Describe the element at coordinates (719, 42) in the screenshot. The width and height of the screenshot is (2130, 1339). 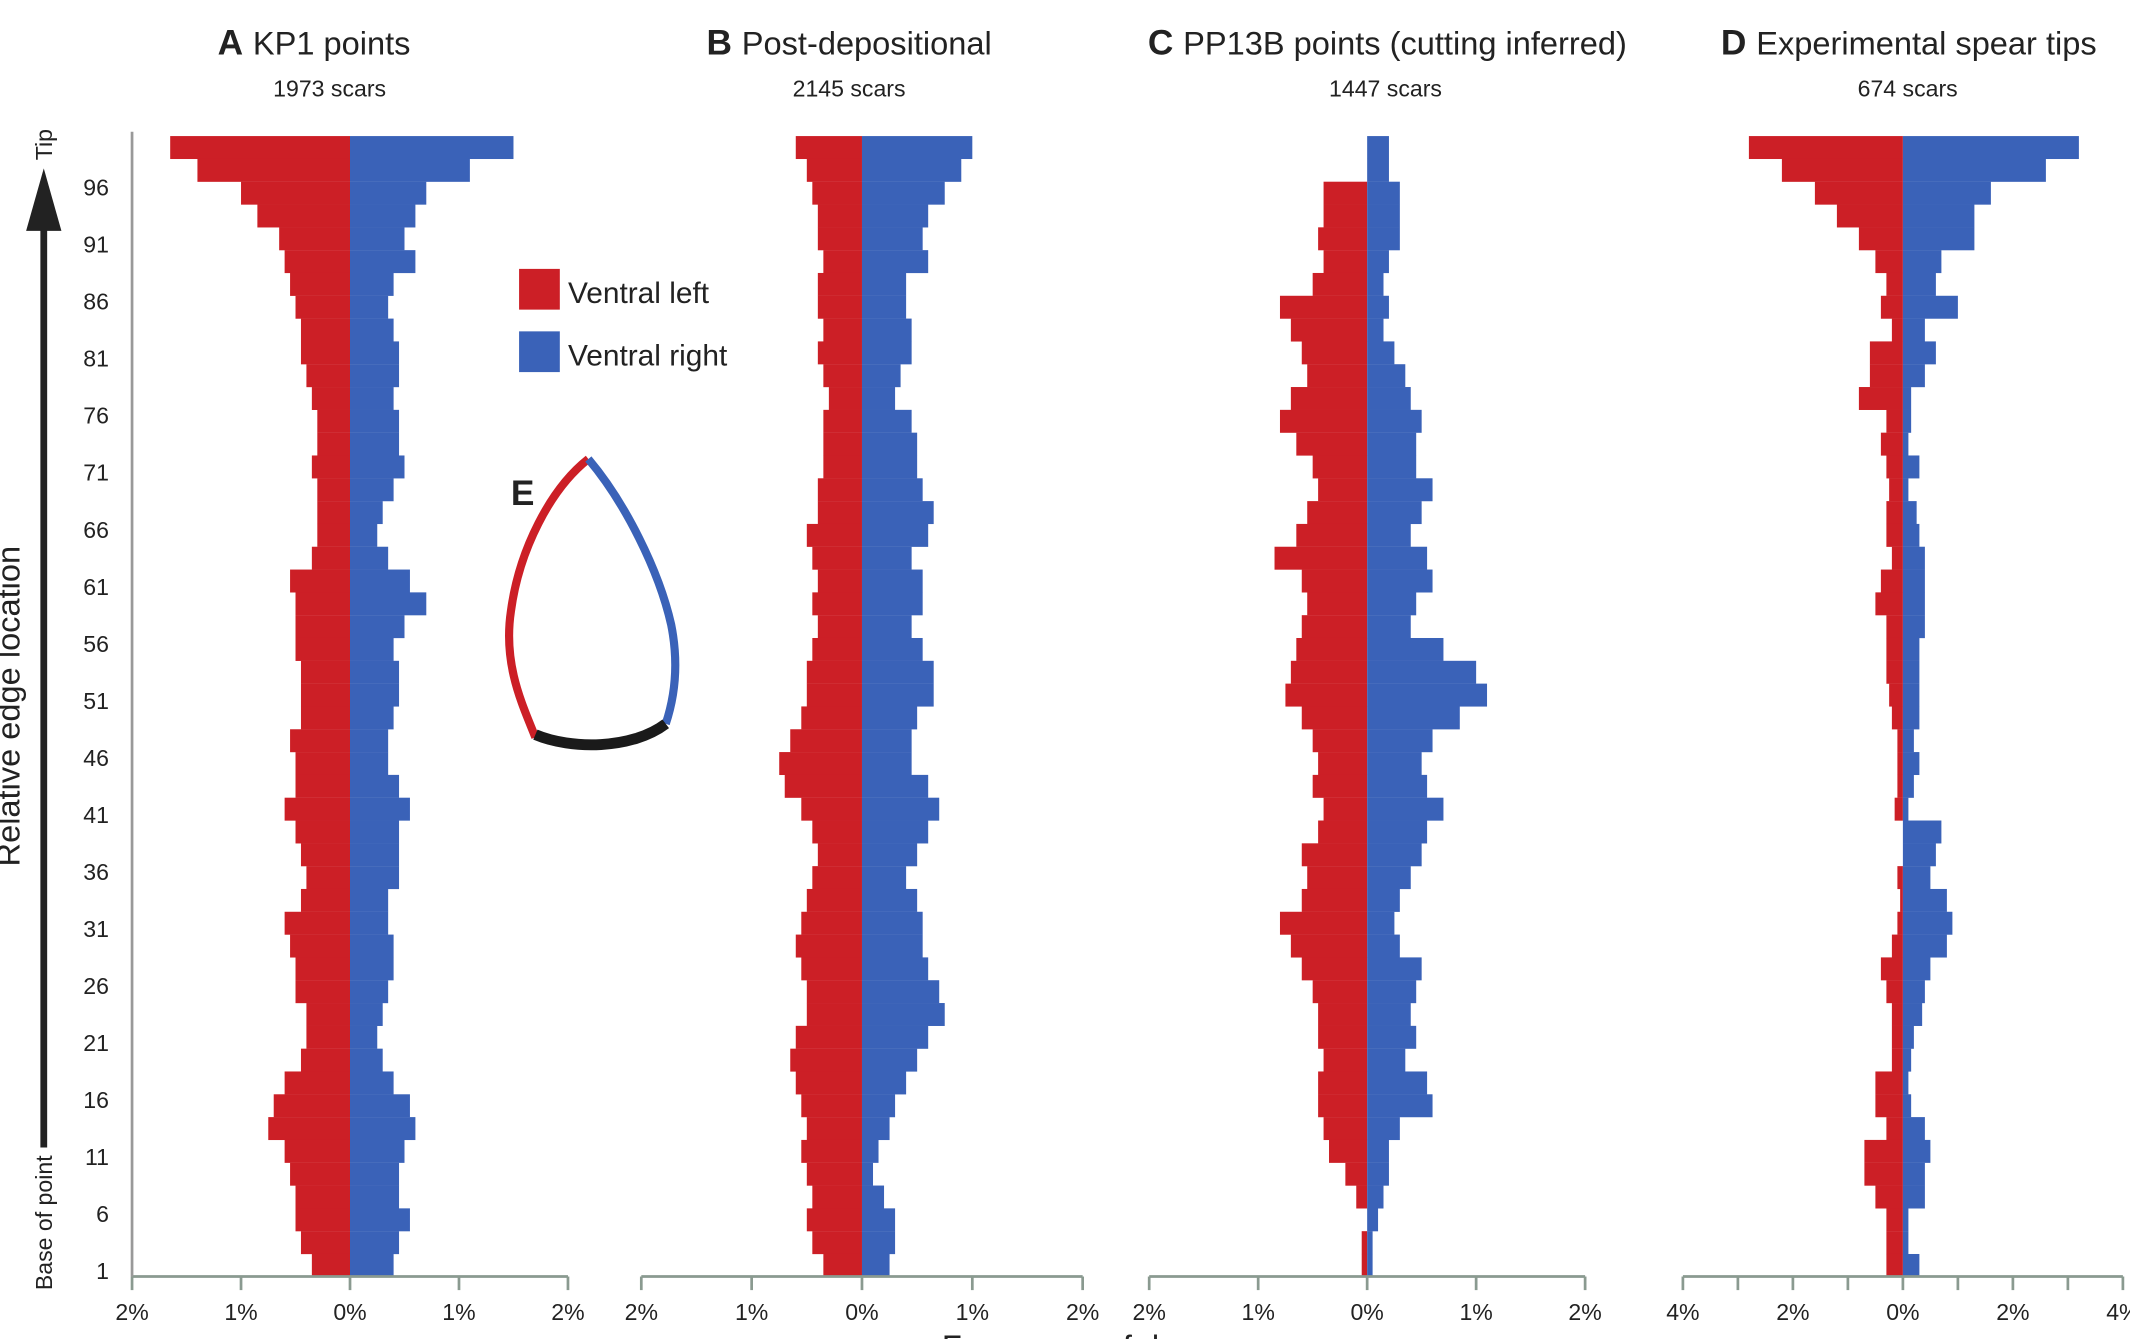
I see `panel-letter: B` at that location.